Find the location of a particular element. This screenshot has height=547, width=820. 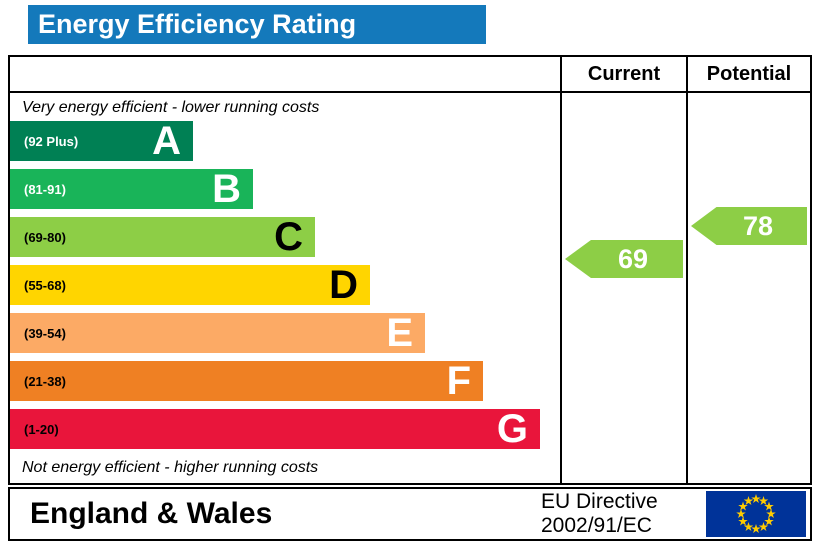

footer-bar: England & Wales EU Directive 2002/91/EC is located at coordinates (410, 514).